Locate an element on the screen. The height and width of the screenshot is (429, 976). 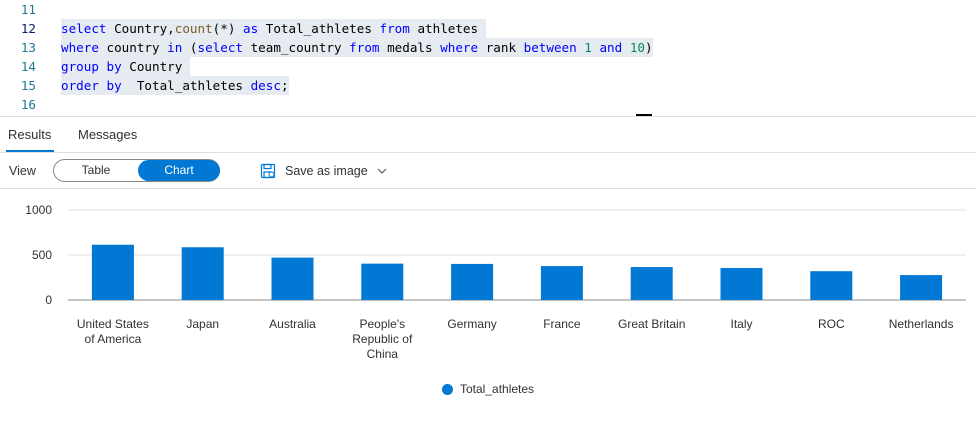
view-toolbar: View Table Chart Save as image is located at coordinates (488, 171).